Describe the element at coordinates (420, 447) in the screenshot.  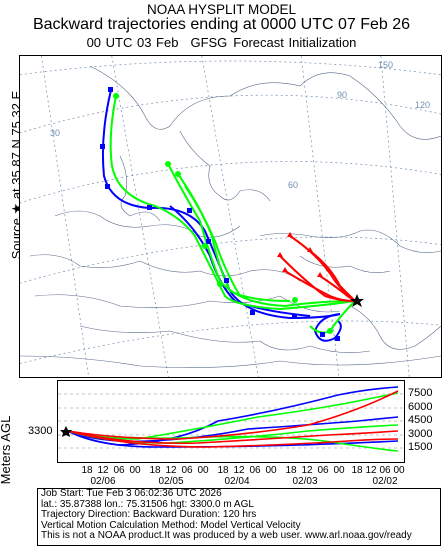
I see `height-label: 1500` at that location.